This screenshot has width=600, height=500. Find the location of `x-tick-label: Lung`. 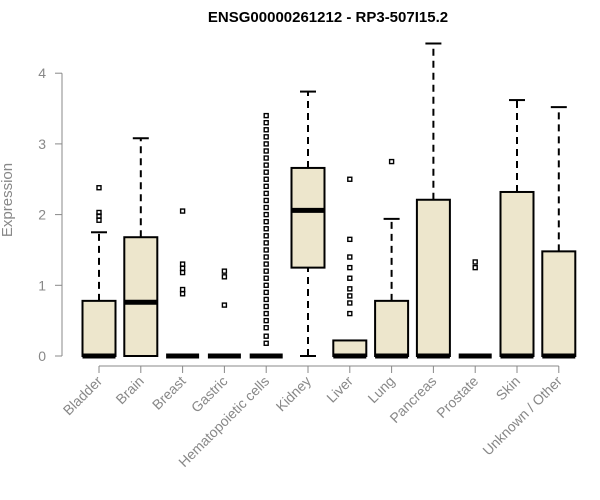

x-tick-label: Lung is located at coordinates (380, 389).